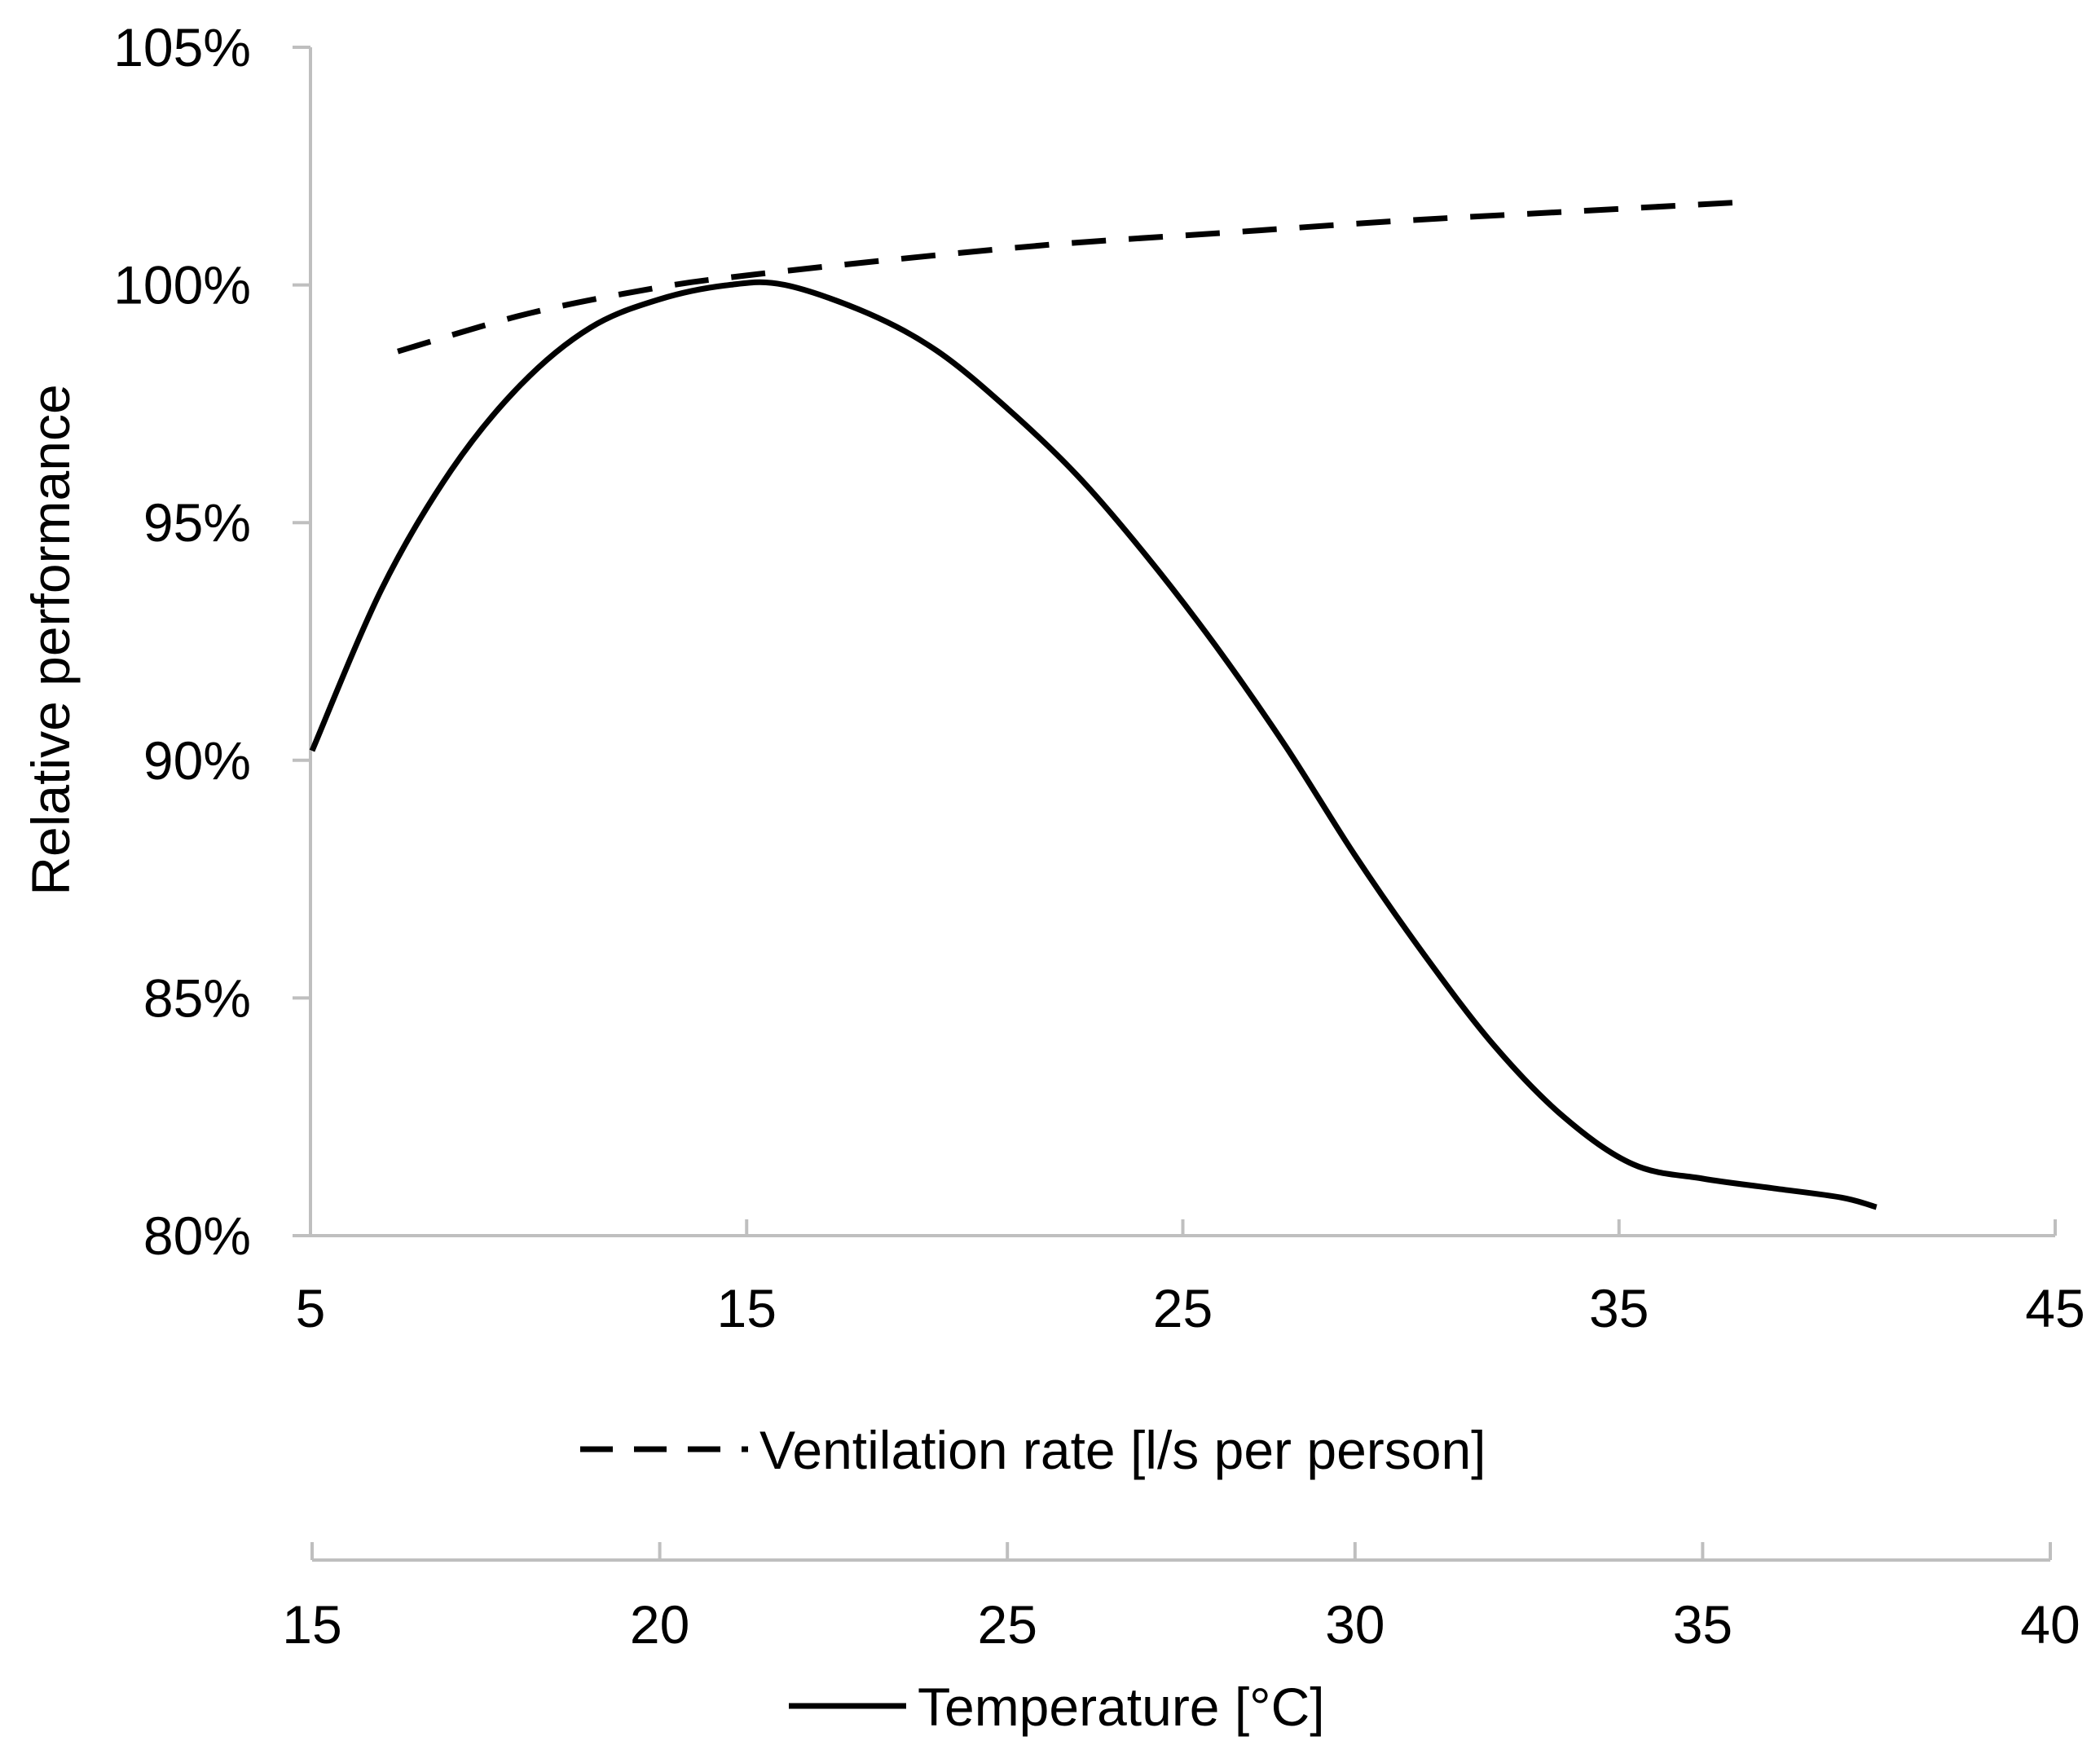  Describe the element at coordinates (1121, 1707) in the screenshot. I see `x-axis-temperature-title: Temperature [°C]` at that location.